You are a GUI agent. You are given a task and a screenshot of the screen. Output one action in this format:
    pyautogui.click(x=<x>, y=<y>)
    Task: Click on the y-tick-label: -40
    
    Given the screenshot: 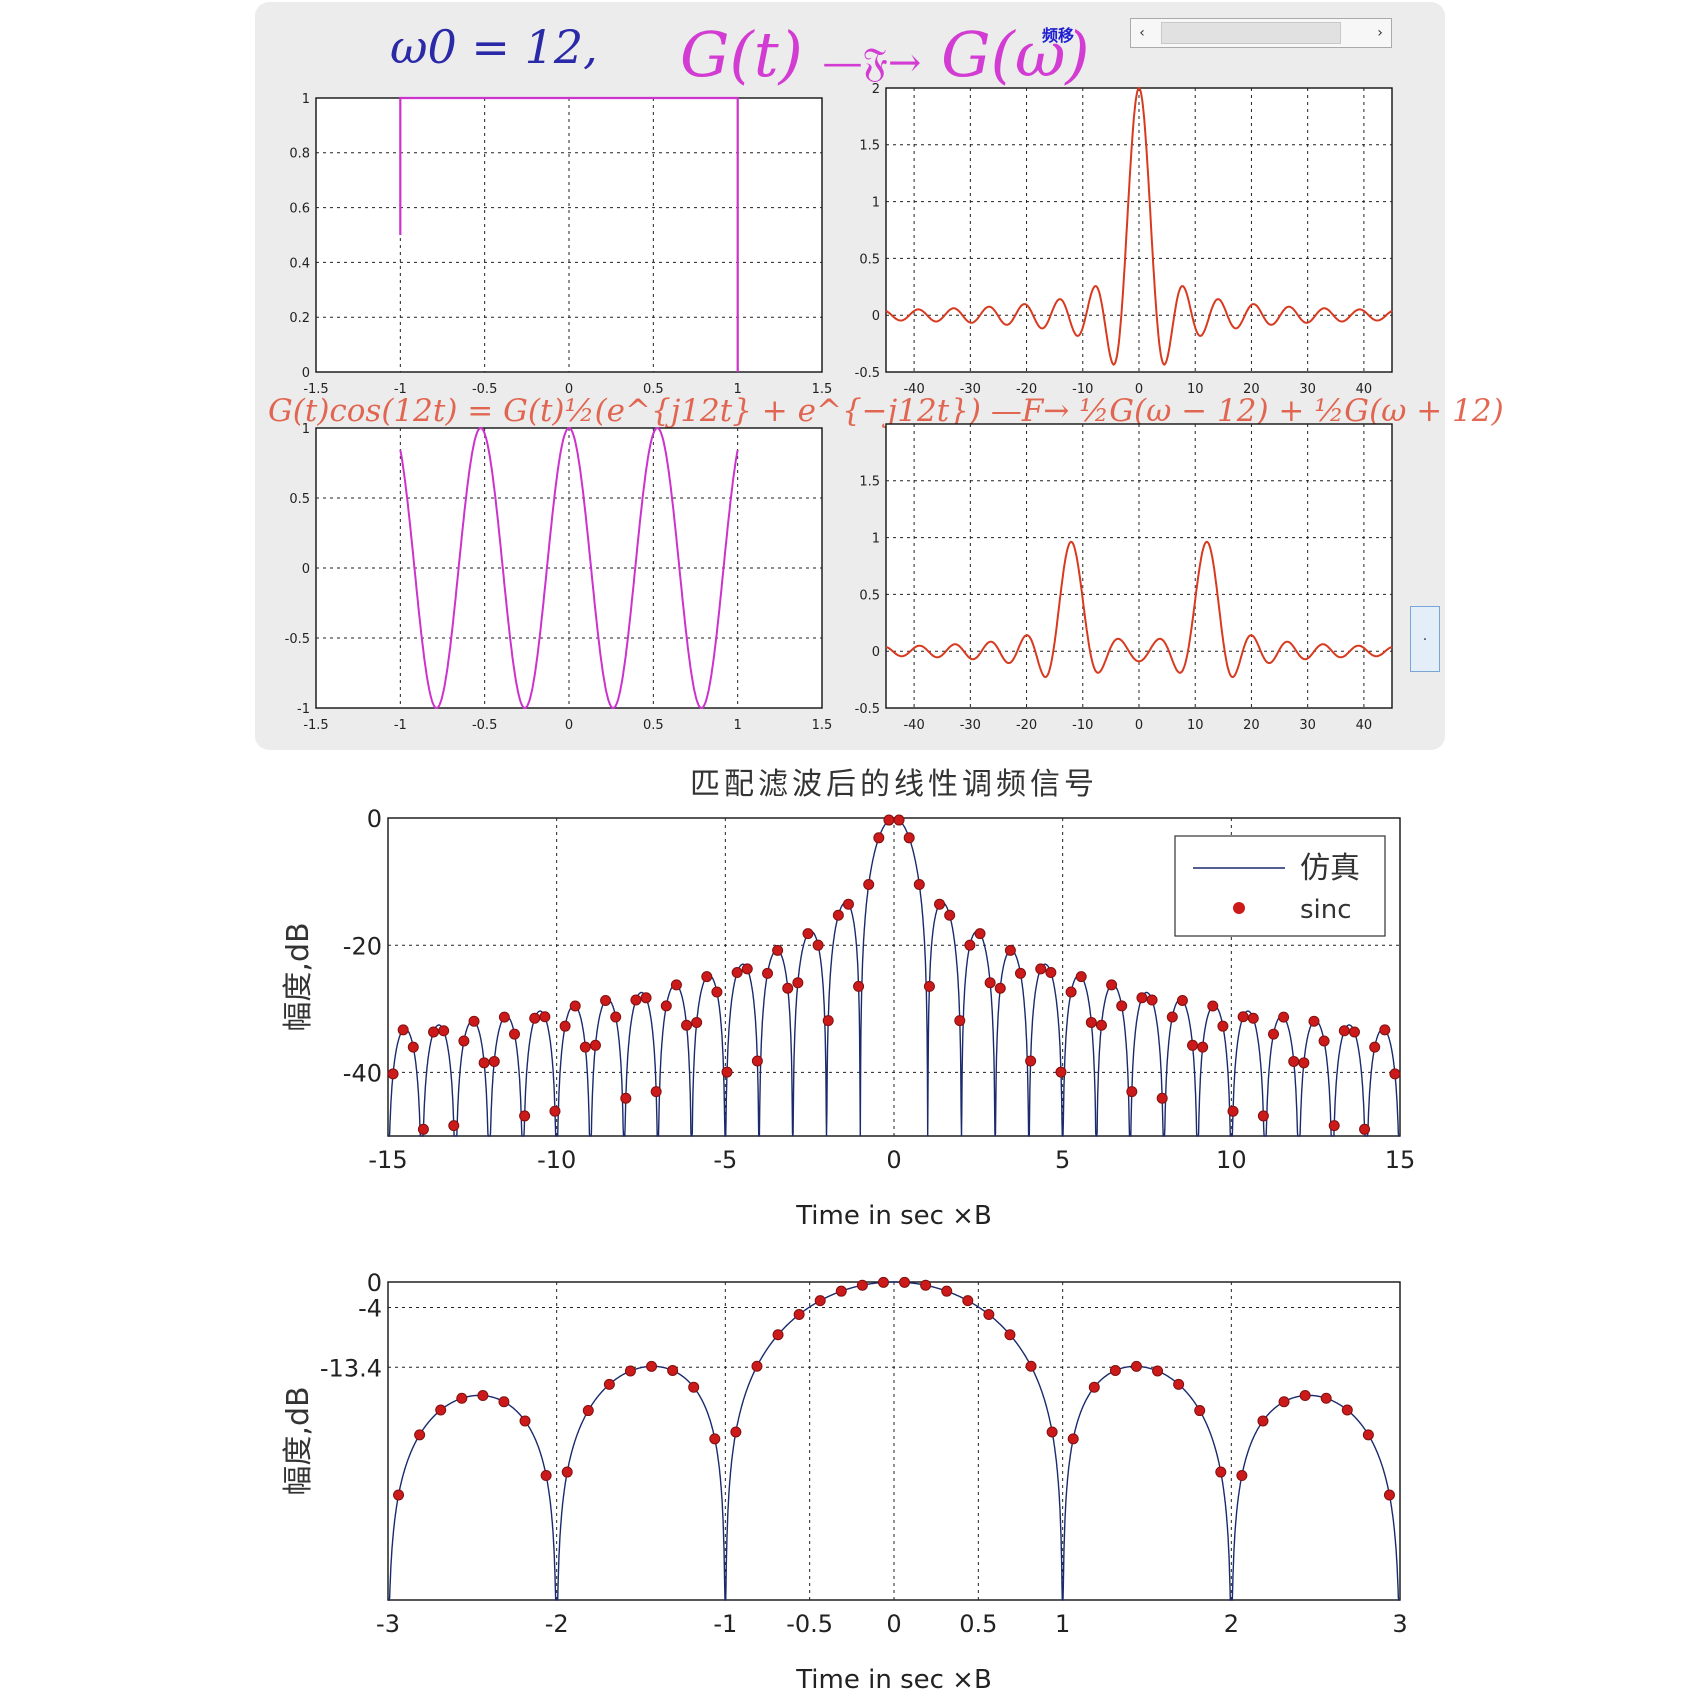 What is the action you would take?
    pyautogui.click(x=362, y=1074)
    